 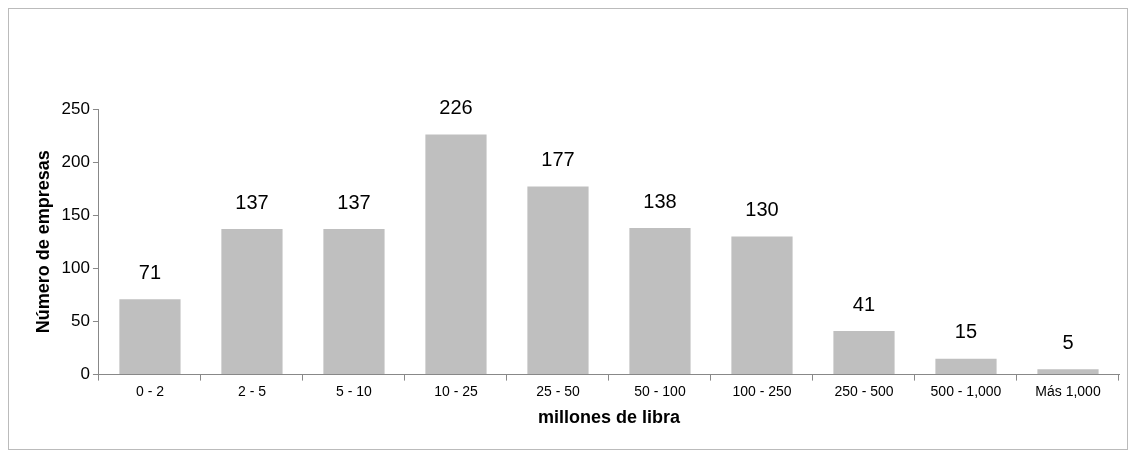 I want to click on x-tick-label: 250 - 500, so click(x=864, y=390).